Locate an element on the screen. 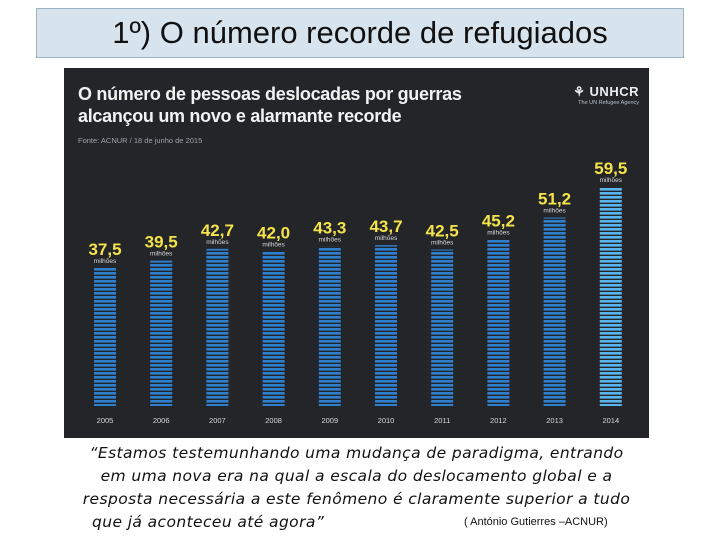 Image resolution: width=720 pixels, height=540 pixels. value-label-2010: 43,7 is located at coordinates (385, 226).